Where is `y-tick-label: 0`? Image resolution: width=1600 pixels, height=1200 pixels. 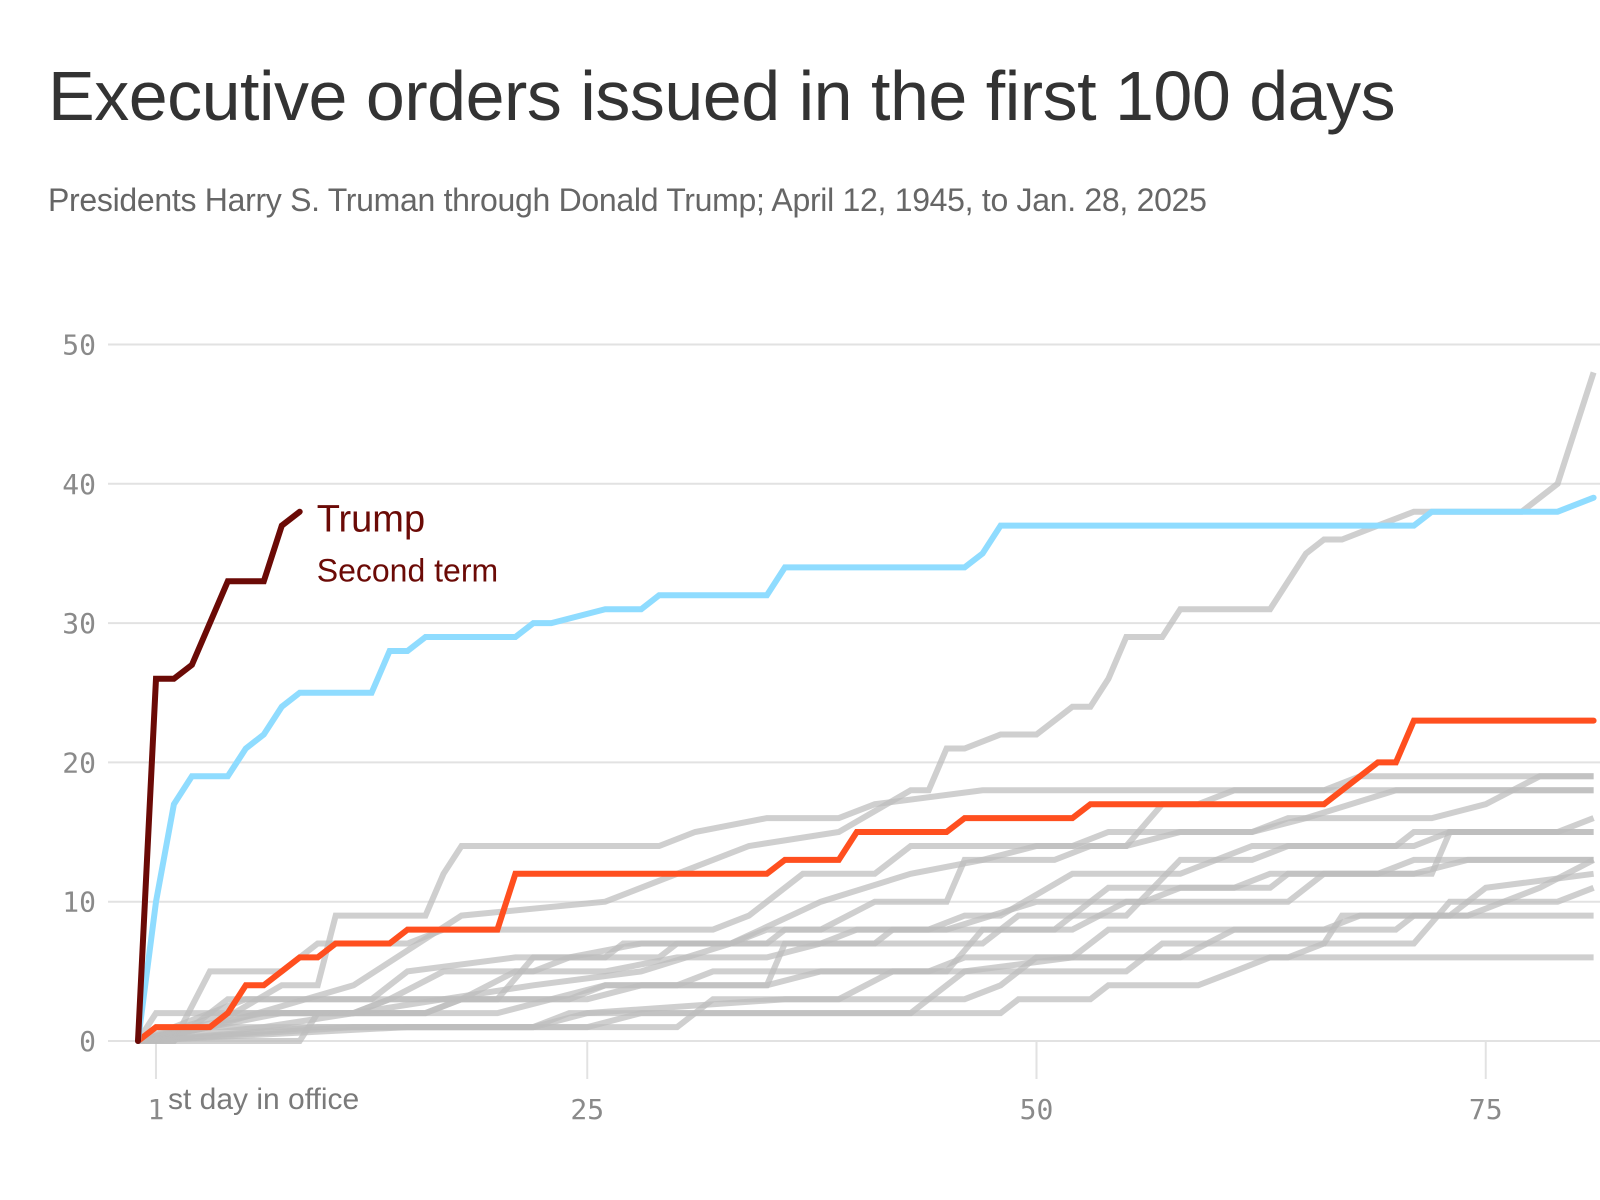
y-tick-label: 0 is located at coordinates (87, 1041).